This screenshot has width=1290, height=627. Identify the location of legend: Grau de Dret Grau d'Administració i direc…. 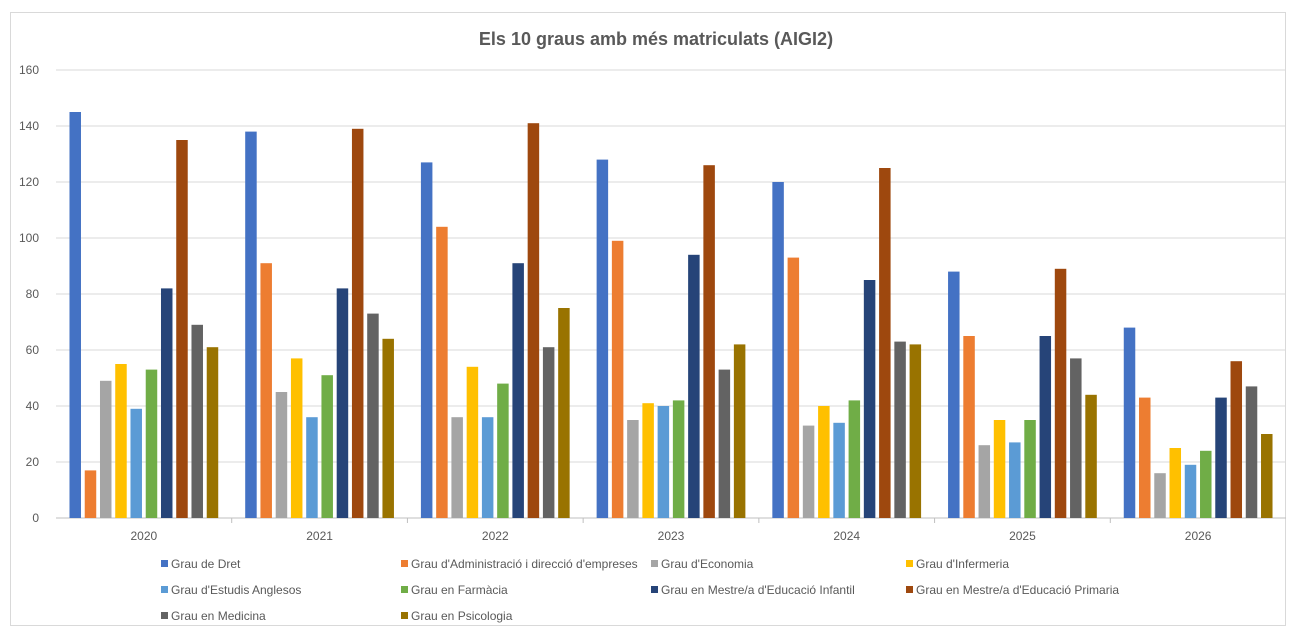
(640, 590).